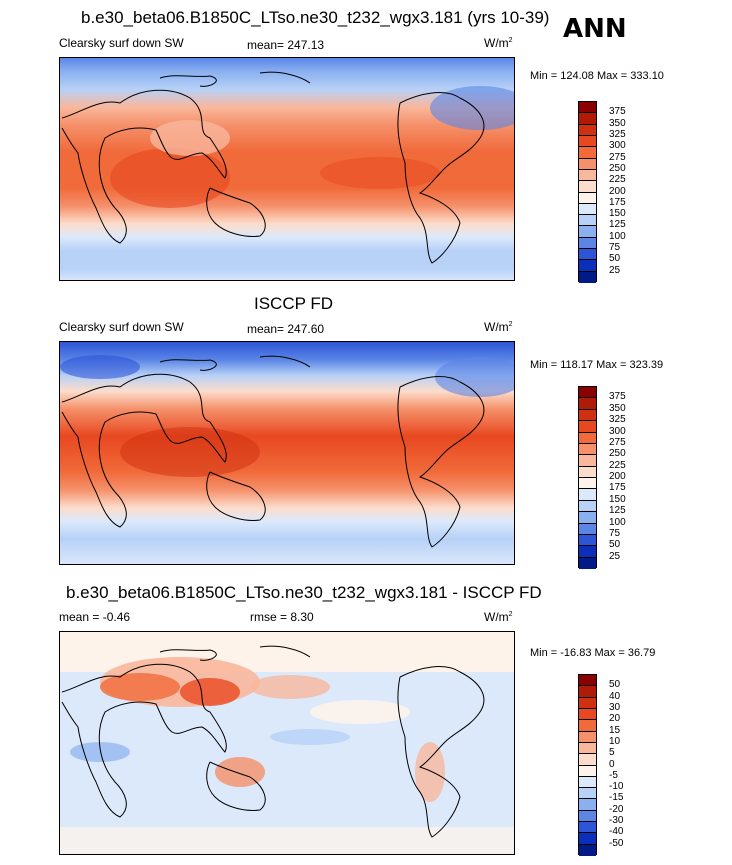  I want to click on colorbar-tick-label: 15, so click(615, 730).